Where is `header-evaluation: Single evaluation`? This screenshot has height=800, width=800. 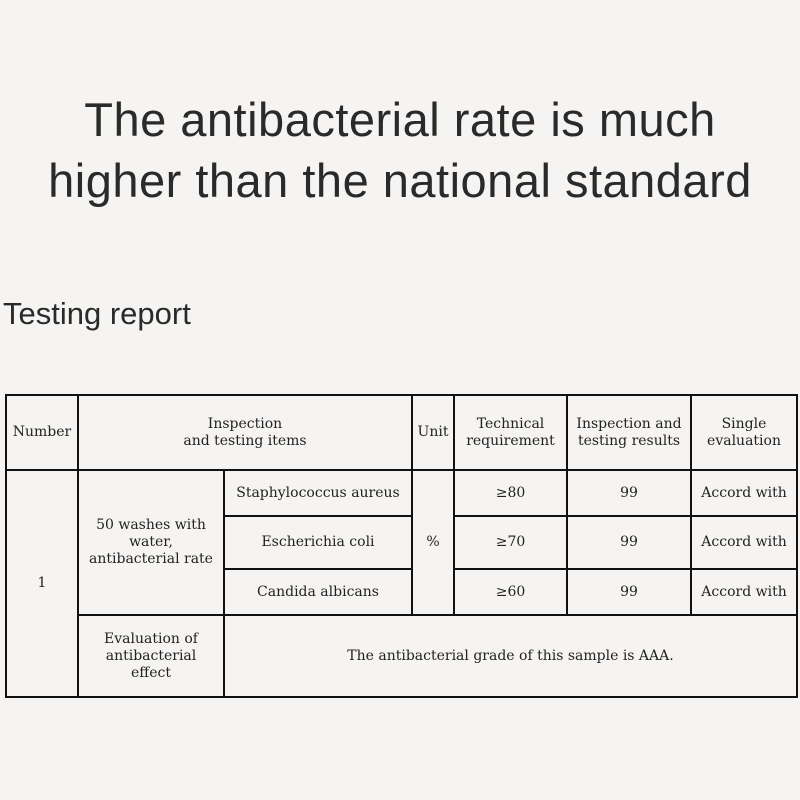
header-evaluation: Single evaluation is located at coordinates (744, 432).